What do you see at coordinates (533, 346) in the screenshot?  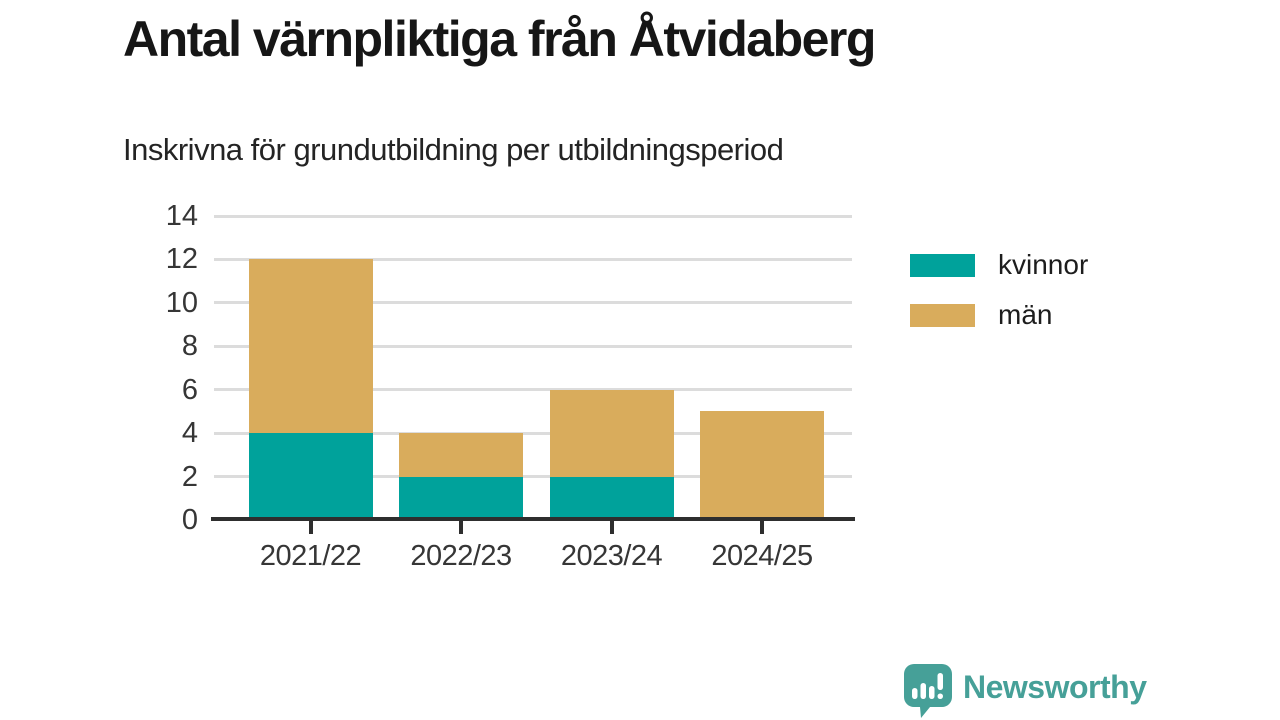 I see `gridline-y8` at bounding box center [533, 346].